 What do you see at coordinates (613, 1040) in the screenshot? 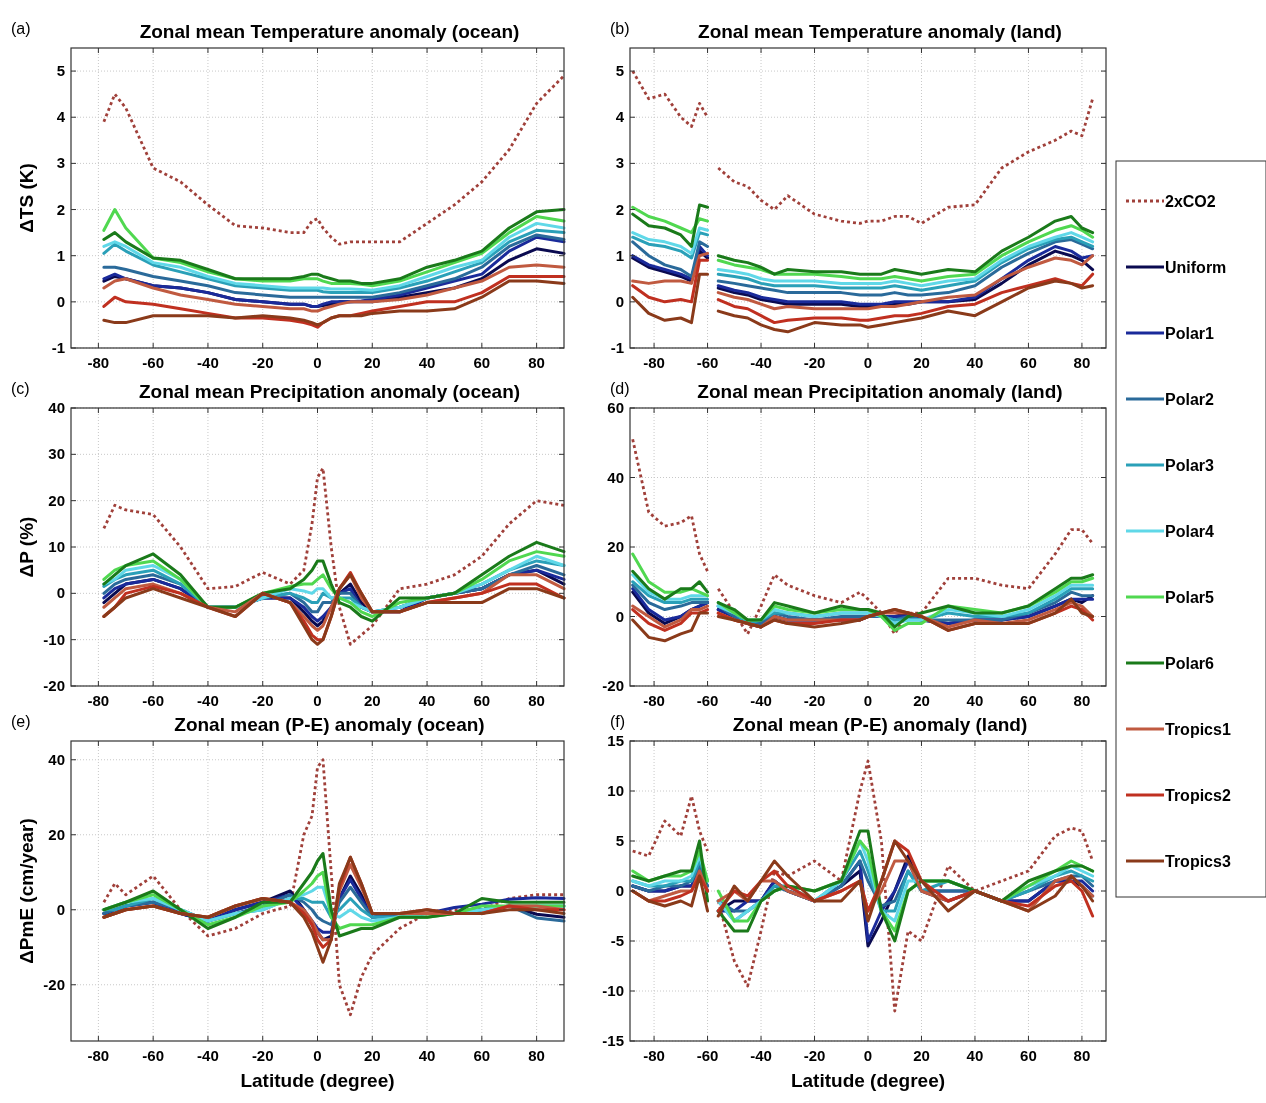
I see `y-tick-label: -15` at bounding box center [613, 1040].